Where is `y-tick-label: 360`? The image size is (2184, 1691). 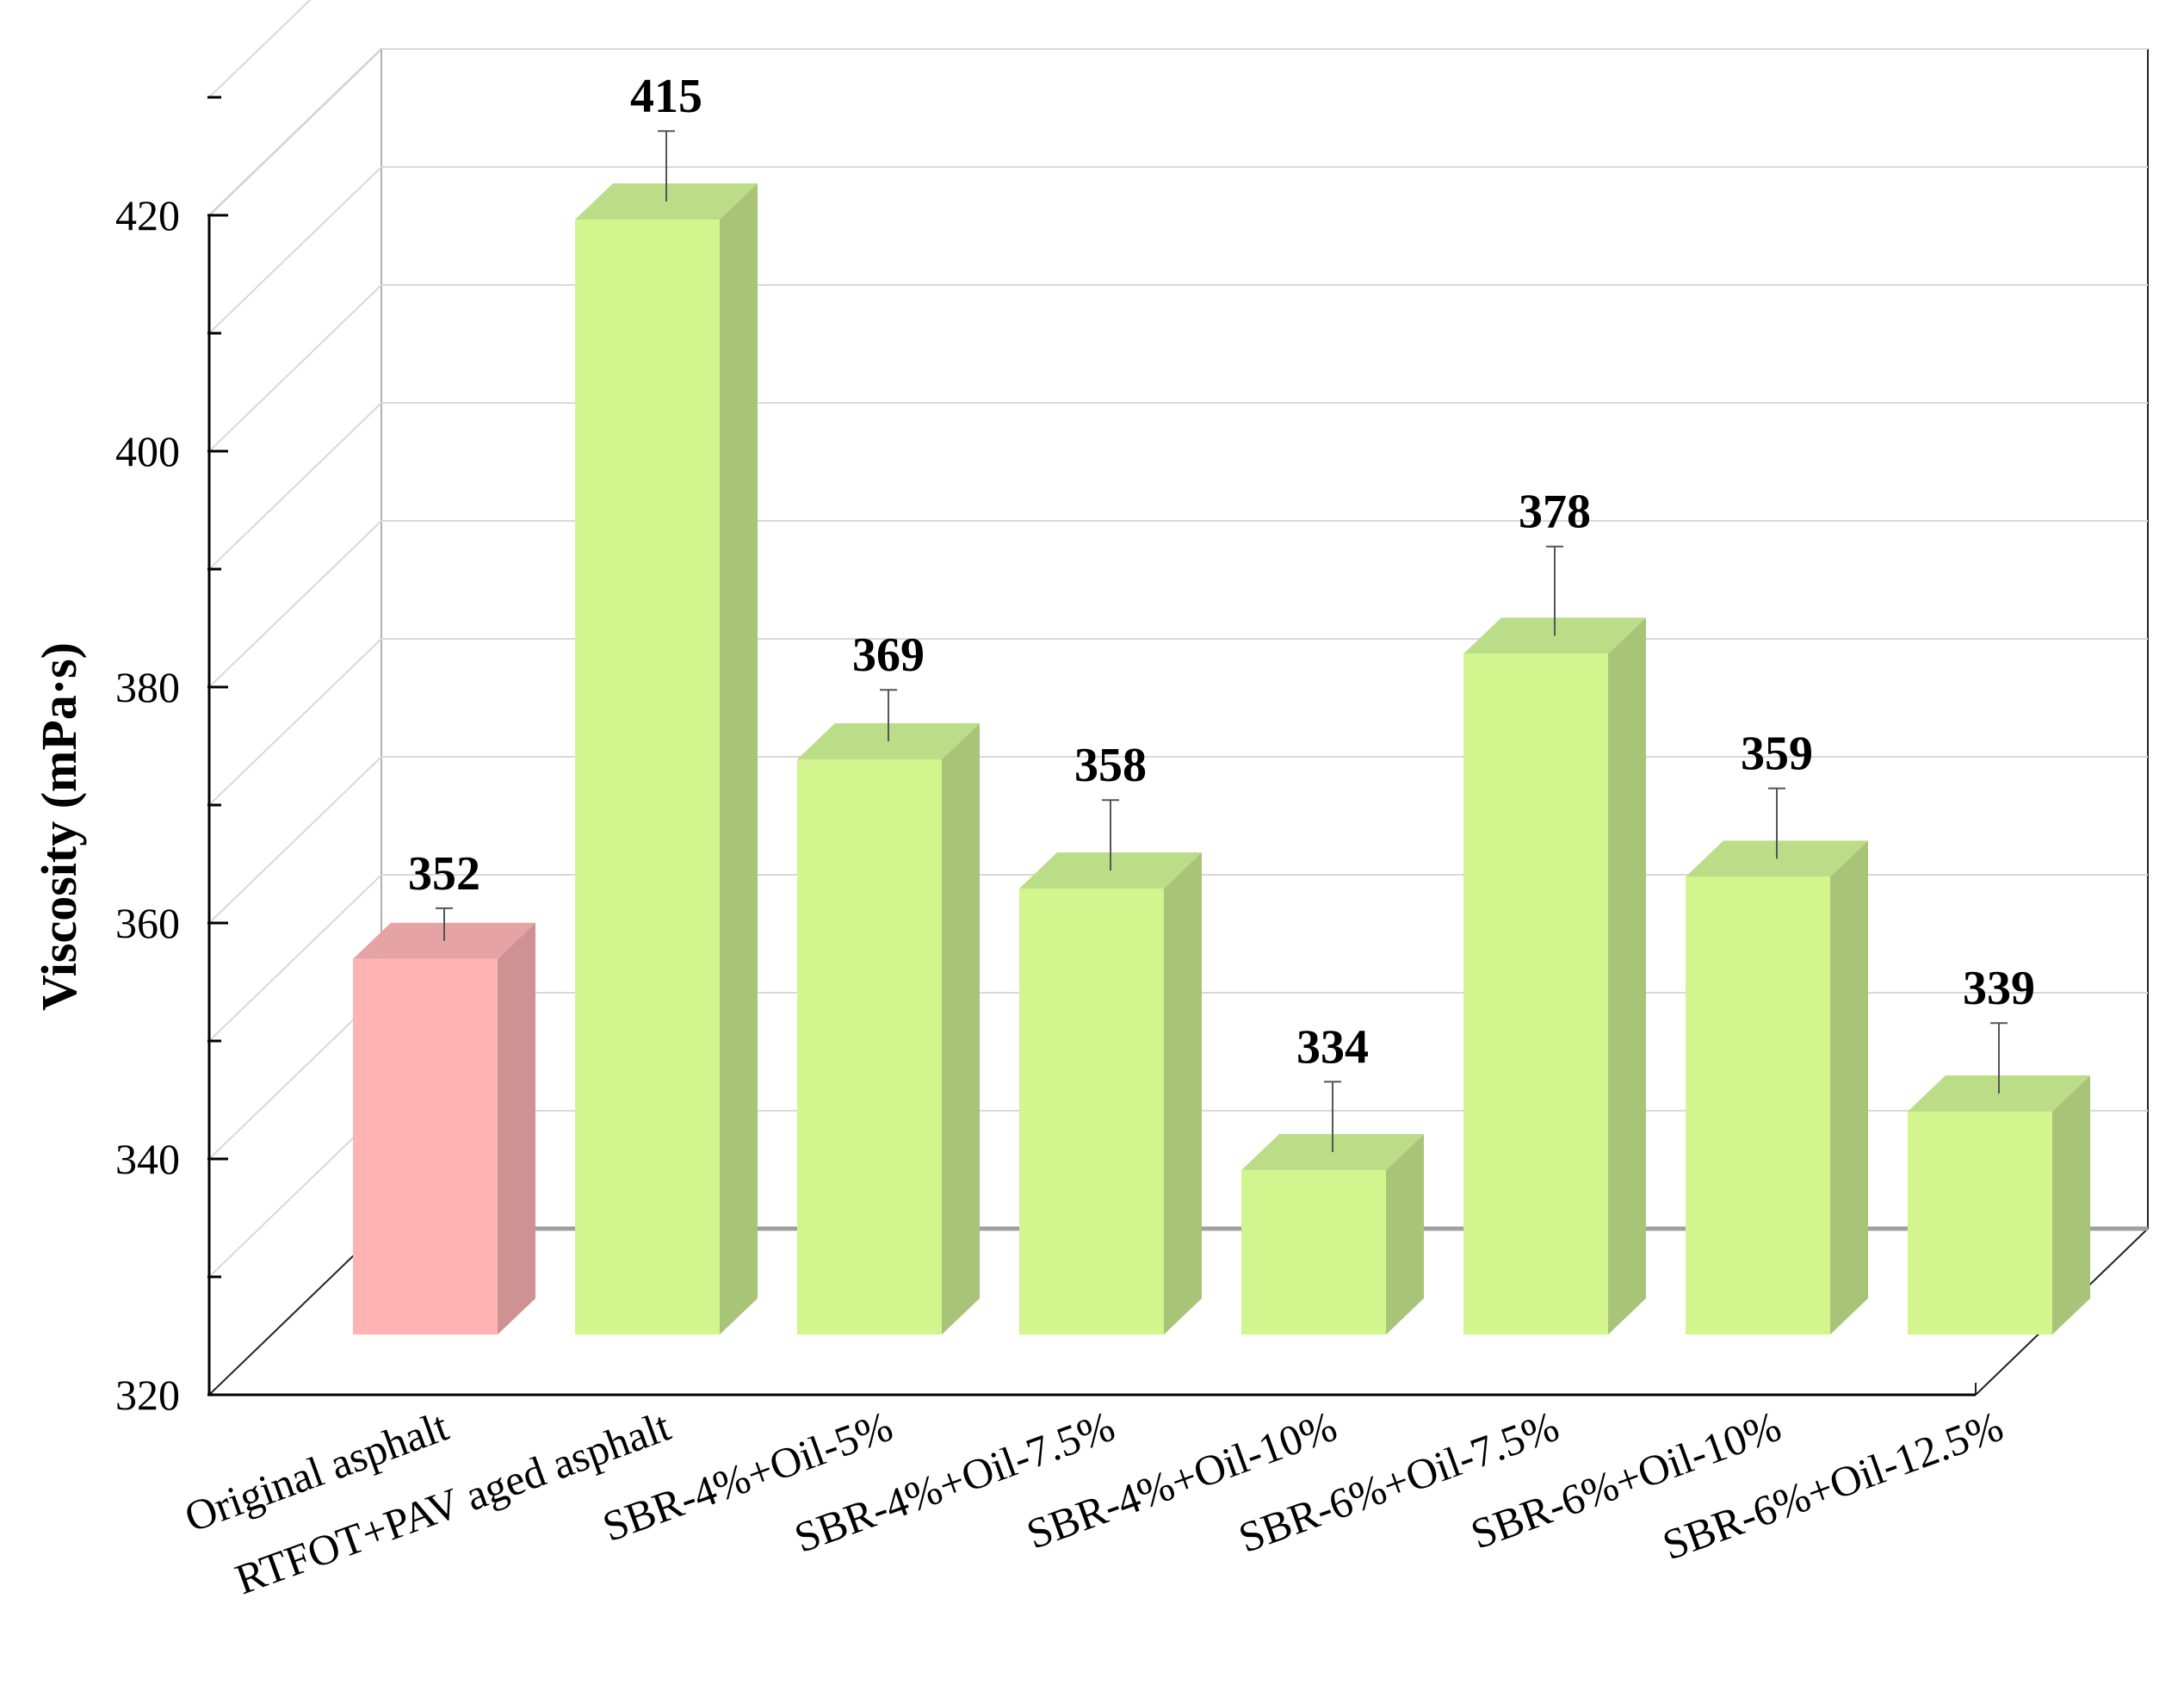
y-tick-label: 360 is located at coordinates (148, 923).